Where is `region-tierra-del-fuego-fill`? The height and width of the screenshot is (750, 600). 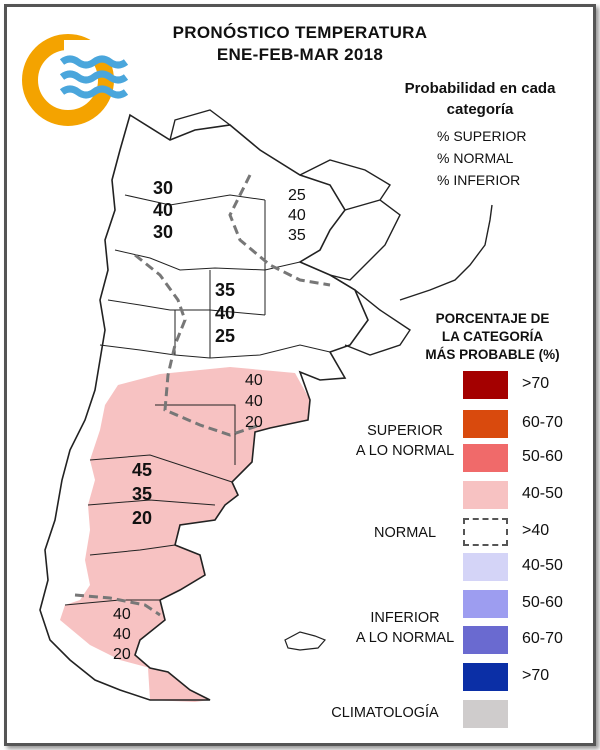
region-tierra-del-fuego-fill is located at coordinates (179, 685).